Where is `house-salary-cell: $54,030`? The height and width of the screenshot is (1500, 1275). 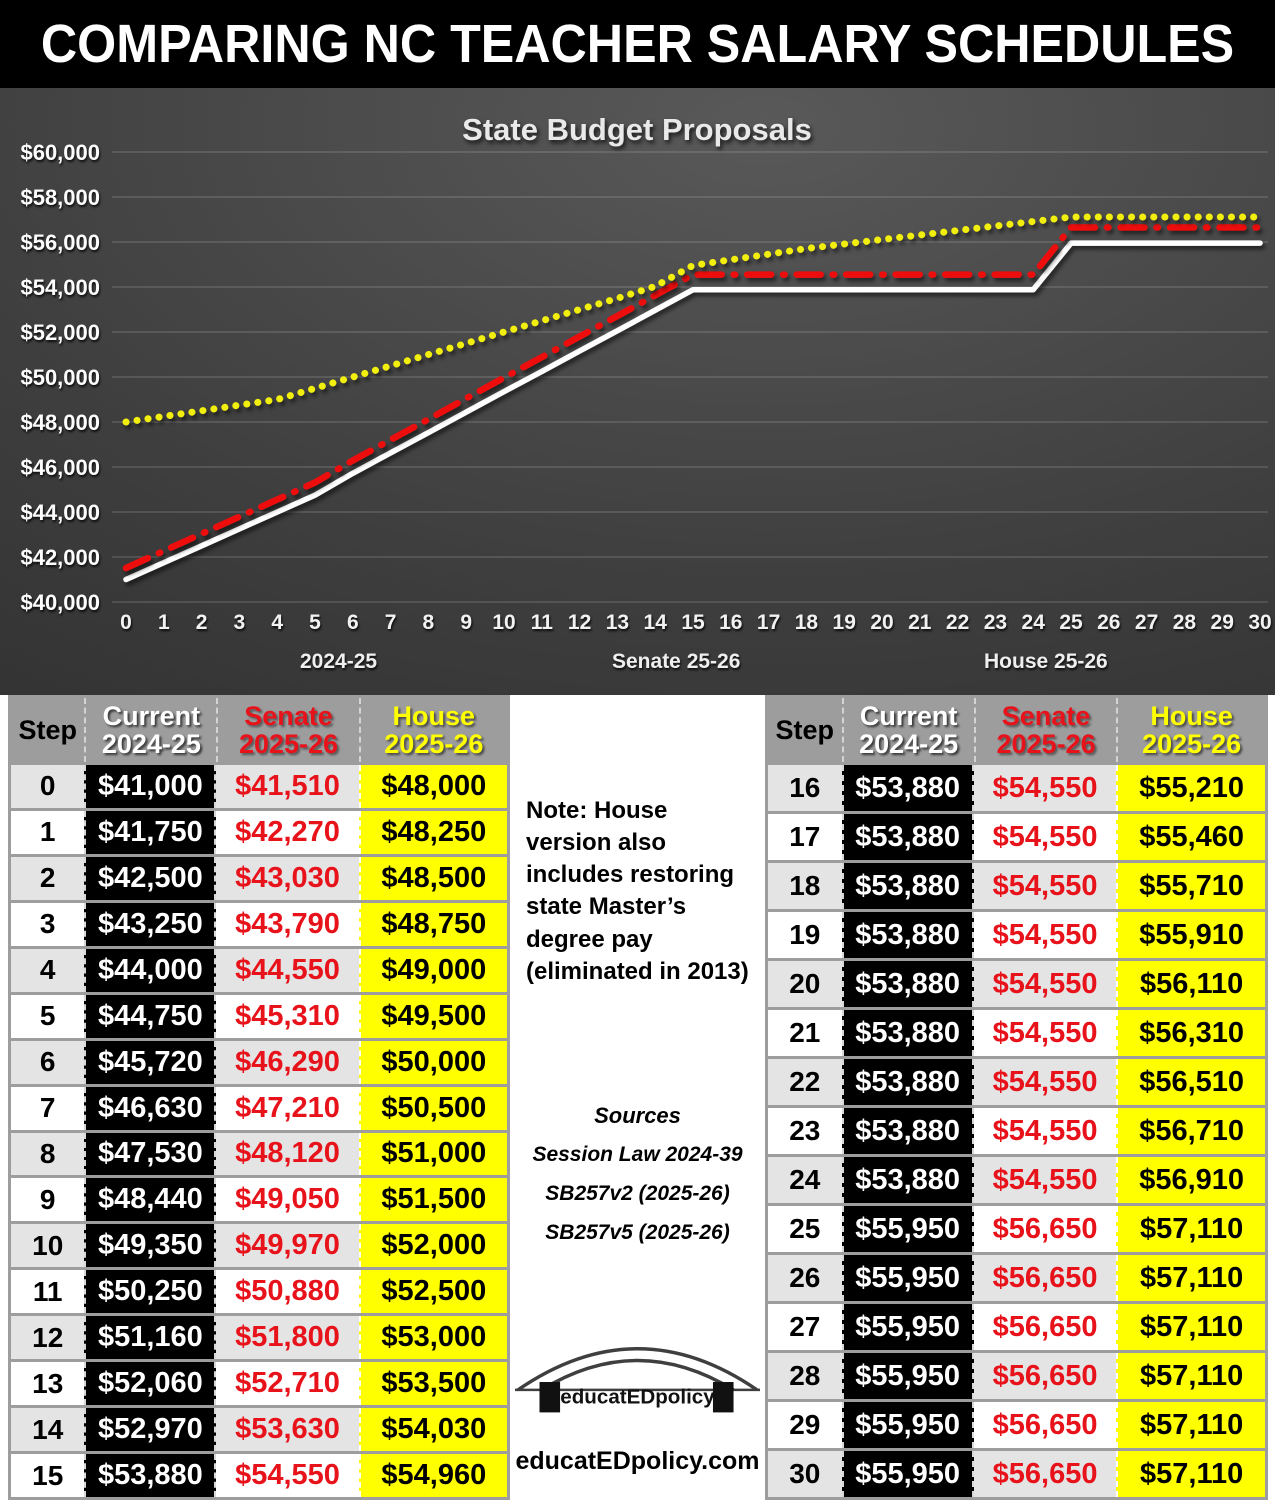
house-salary-cell: $54,030 is located at coordinates (432, 1430).